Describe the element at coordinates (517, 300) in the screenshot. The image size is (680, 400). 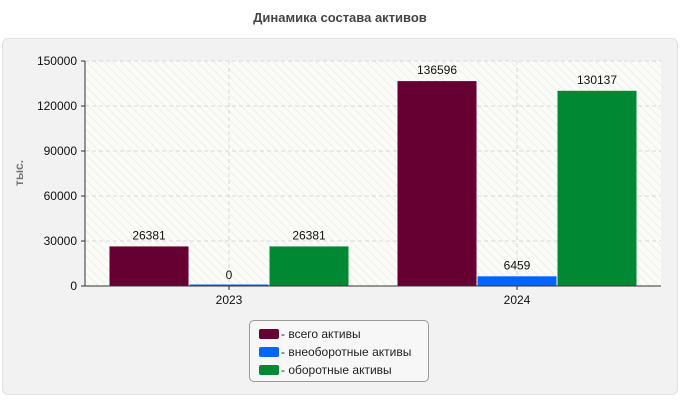
I see `x-tick-label: 2024` at that location.